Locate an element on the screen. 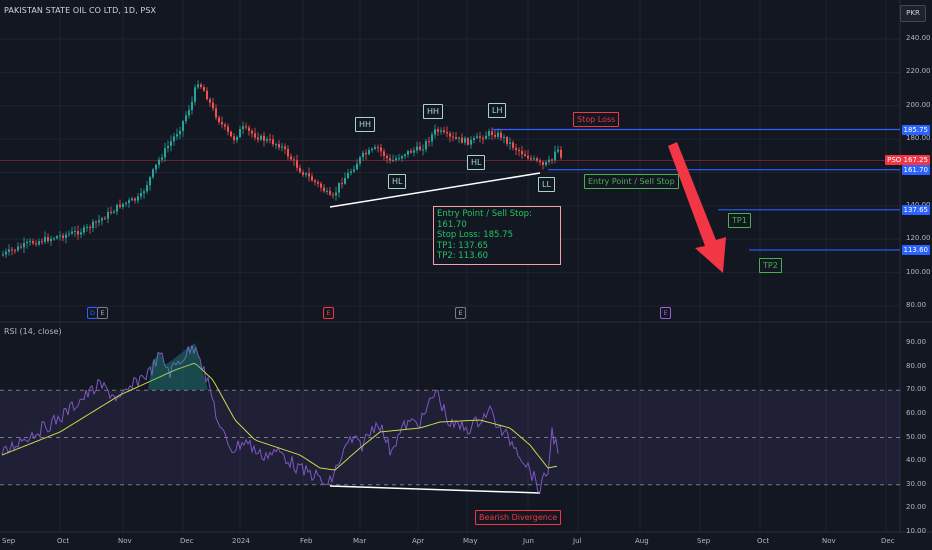 The width and height of the screenshot is (932, 550). stop-loss-label: Stop Loss is located at coordinates (596, 119).